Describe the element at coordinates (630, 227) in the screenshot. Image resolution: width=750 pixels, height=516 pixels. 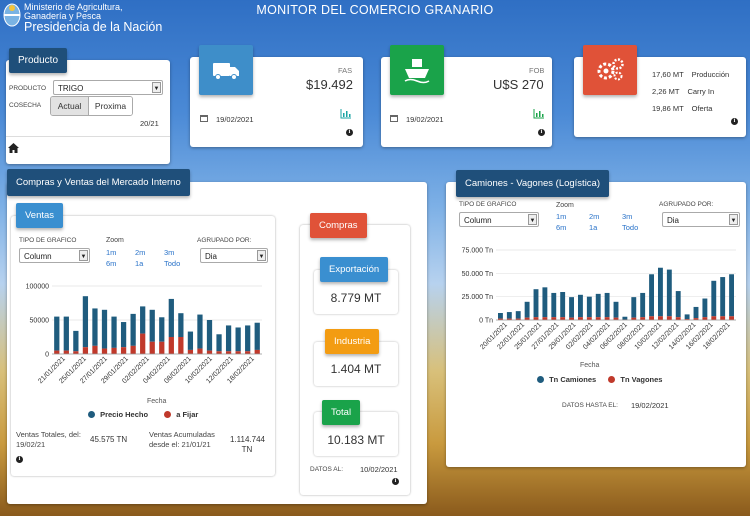
I see `camiones-zoom-todo: Todo` at that location.